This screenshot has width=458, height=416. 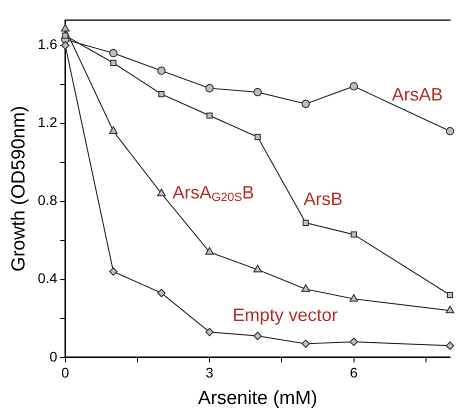 What do you see at coordinates (48, 122) in the screenshot?
I see `y-tick-label: 1.2` at bounding box center [48, 122].